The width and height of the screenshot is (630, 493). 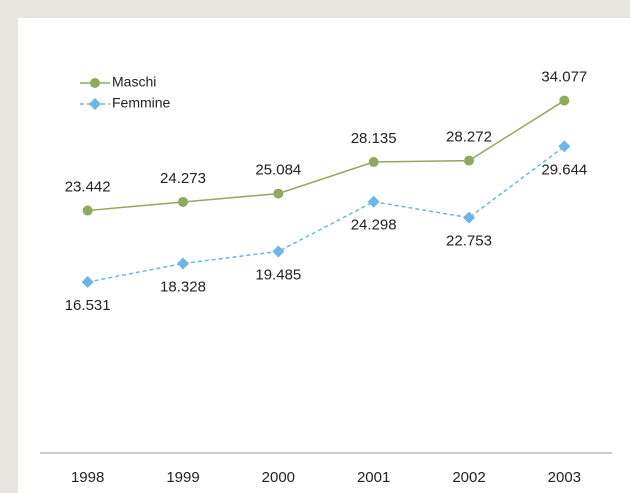 I want to click on data-label: 16.531, so click(x=88, y=305).